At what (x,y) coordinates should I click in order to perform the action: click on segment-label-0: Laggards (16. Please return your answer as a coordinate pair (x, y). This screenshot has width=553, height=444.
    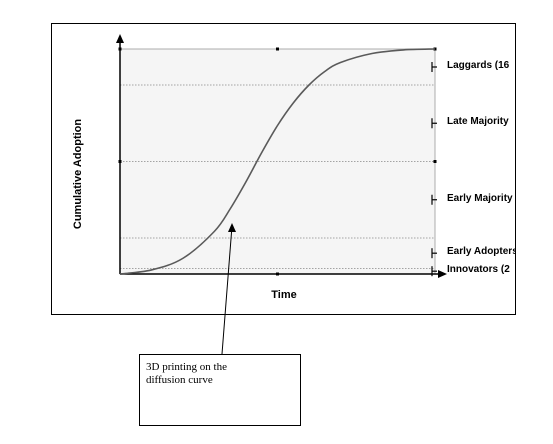
    Looking at the image, I should click on (478, 65).